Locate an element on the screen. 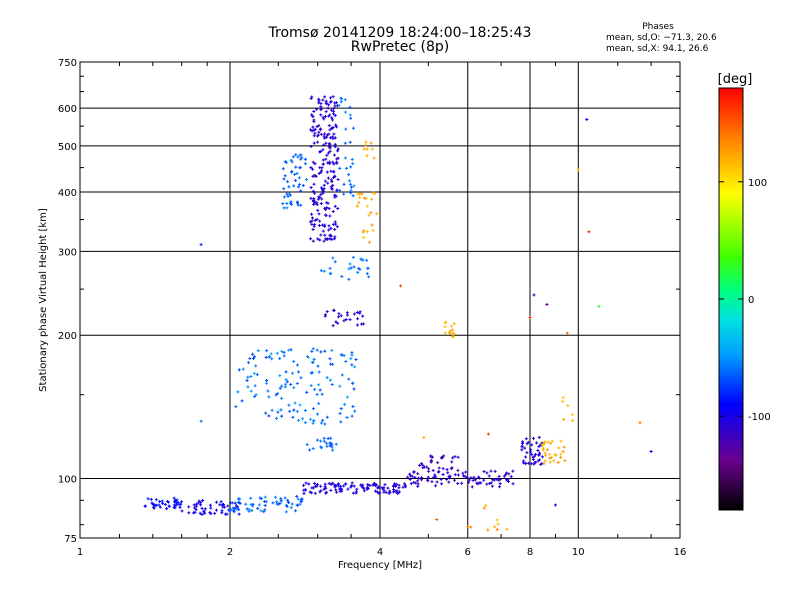 This screenshot has width=800, height=600. y-tick-label: 100 is located at coordinates (67, 480).